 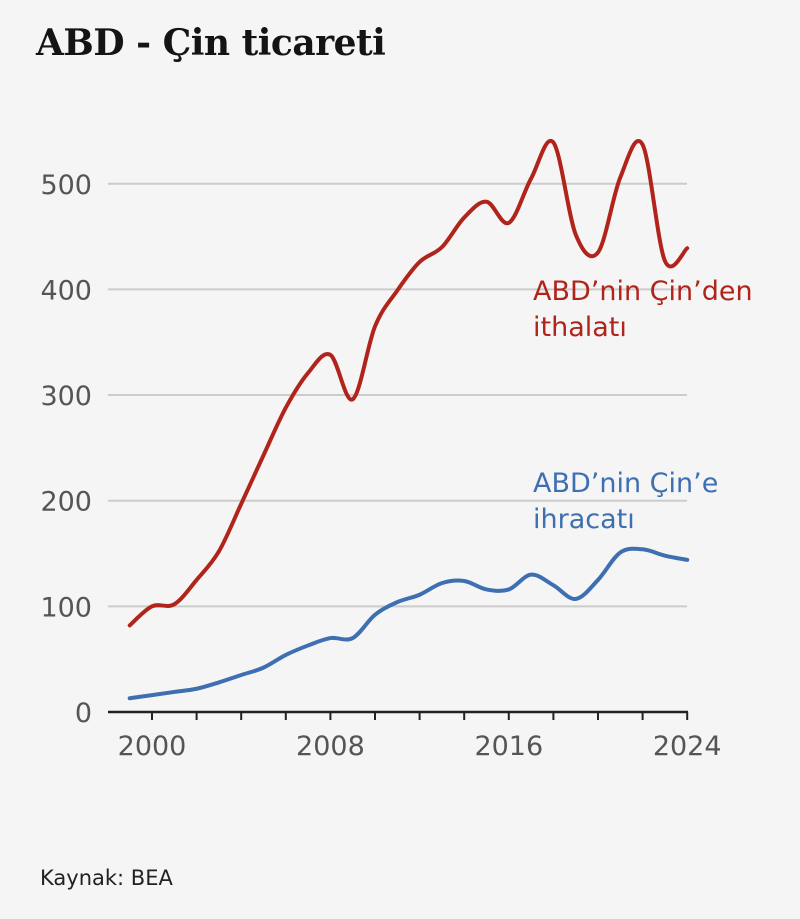 I want to click on y-tick-label: 0, so click(x=83, y=713).